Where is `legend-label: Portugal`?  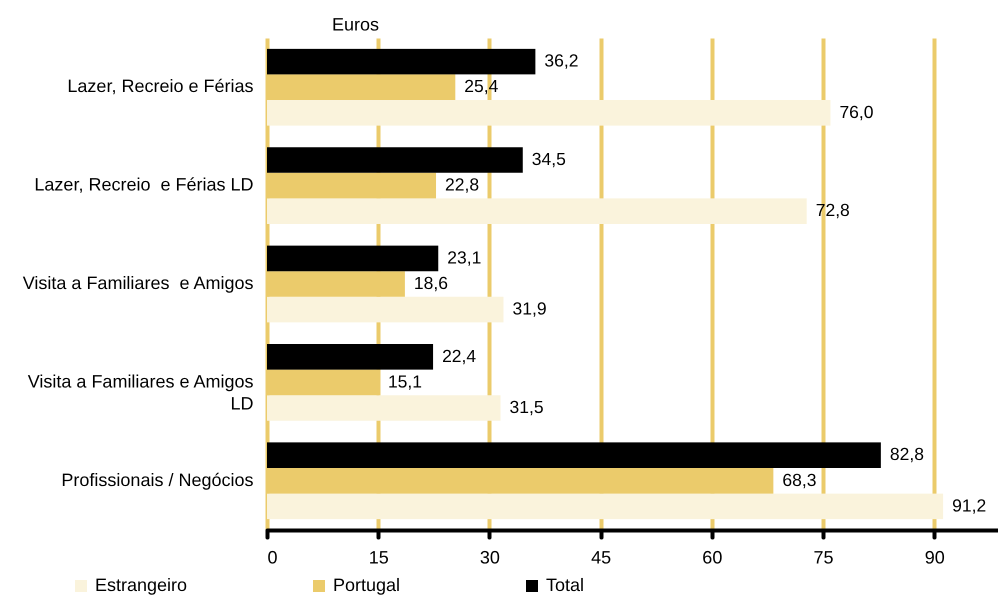
legend-label: Portugal is located at coordinates (366, 585).